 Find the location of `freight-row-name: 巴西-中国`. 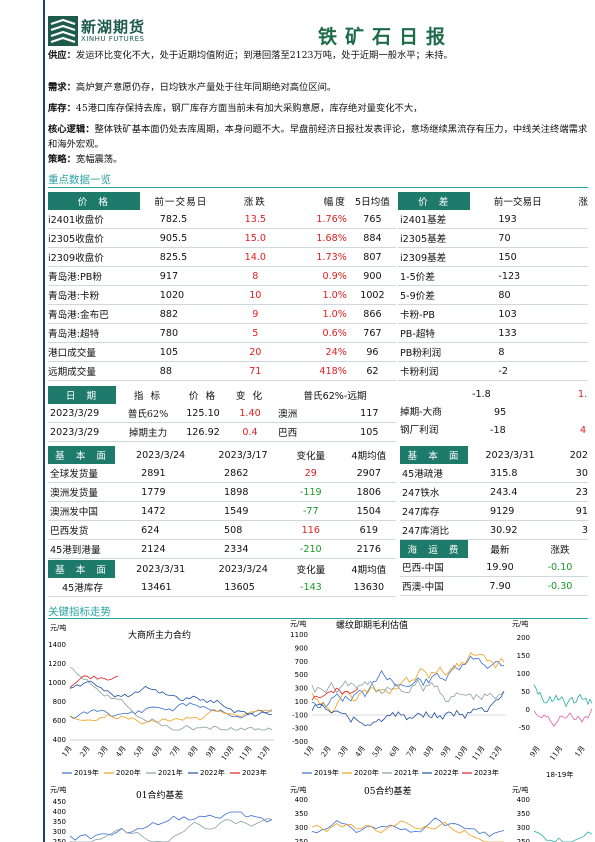

freight-row-name: 巴西-中国 is located at coordinates (434, 567).